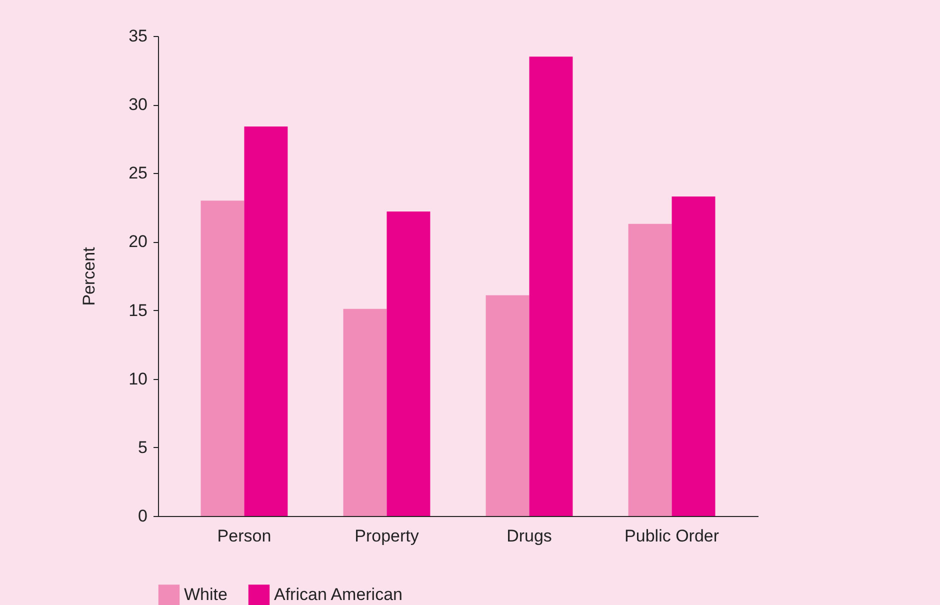 The height and width of the screenshot is (605, 940). I want to click on y-tick-label: 35, so click(138, 36).